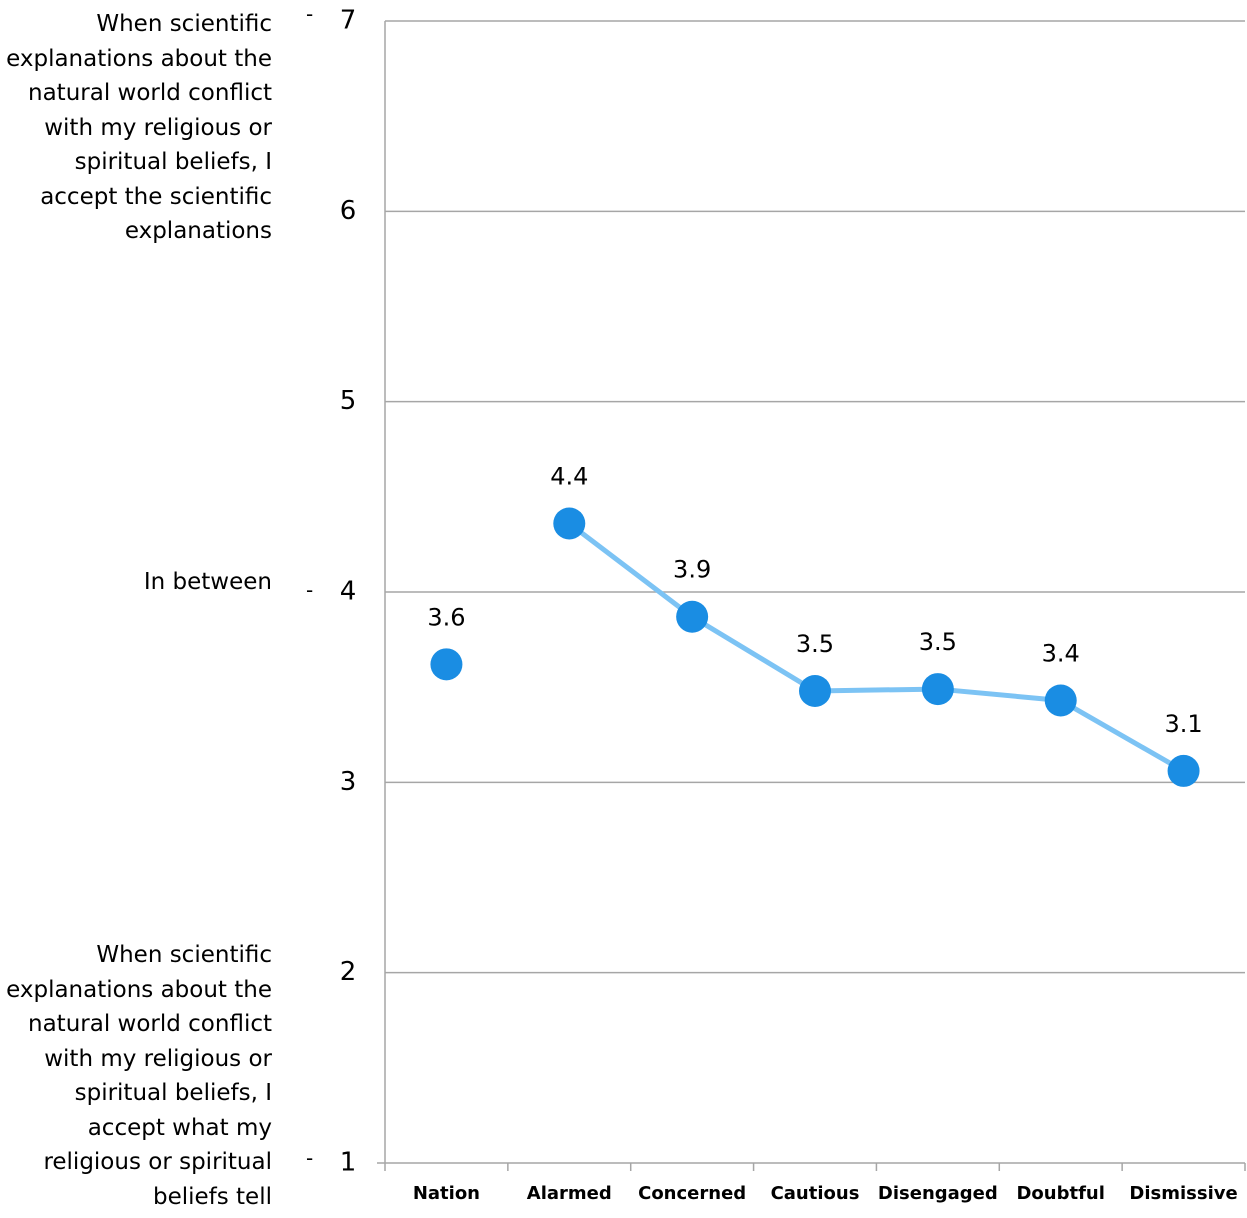 The width and height of the screenshot is (1247, 1218). Describe the element at coordinates (1183, 1193) in the screenshot. I see `x-tick-label: Dismissive` at that location.